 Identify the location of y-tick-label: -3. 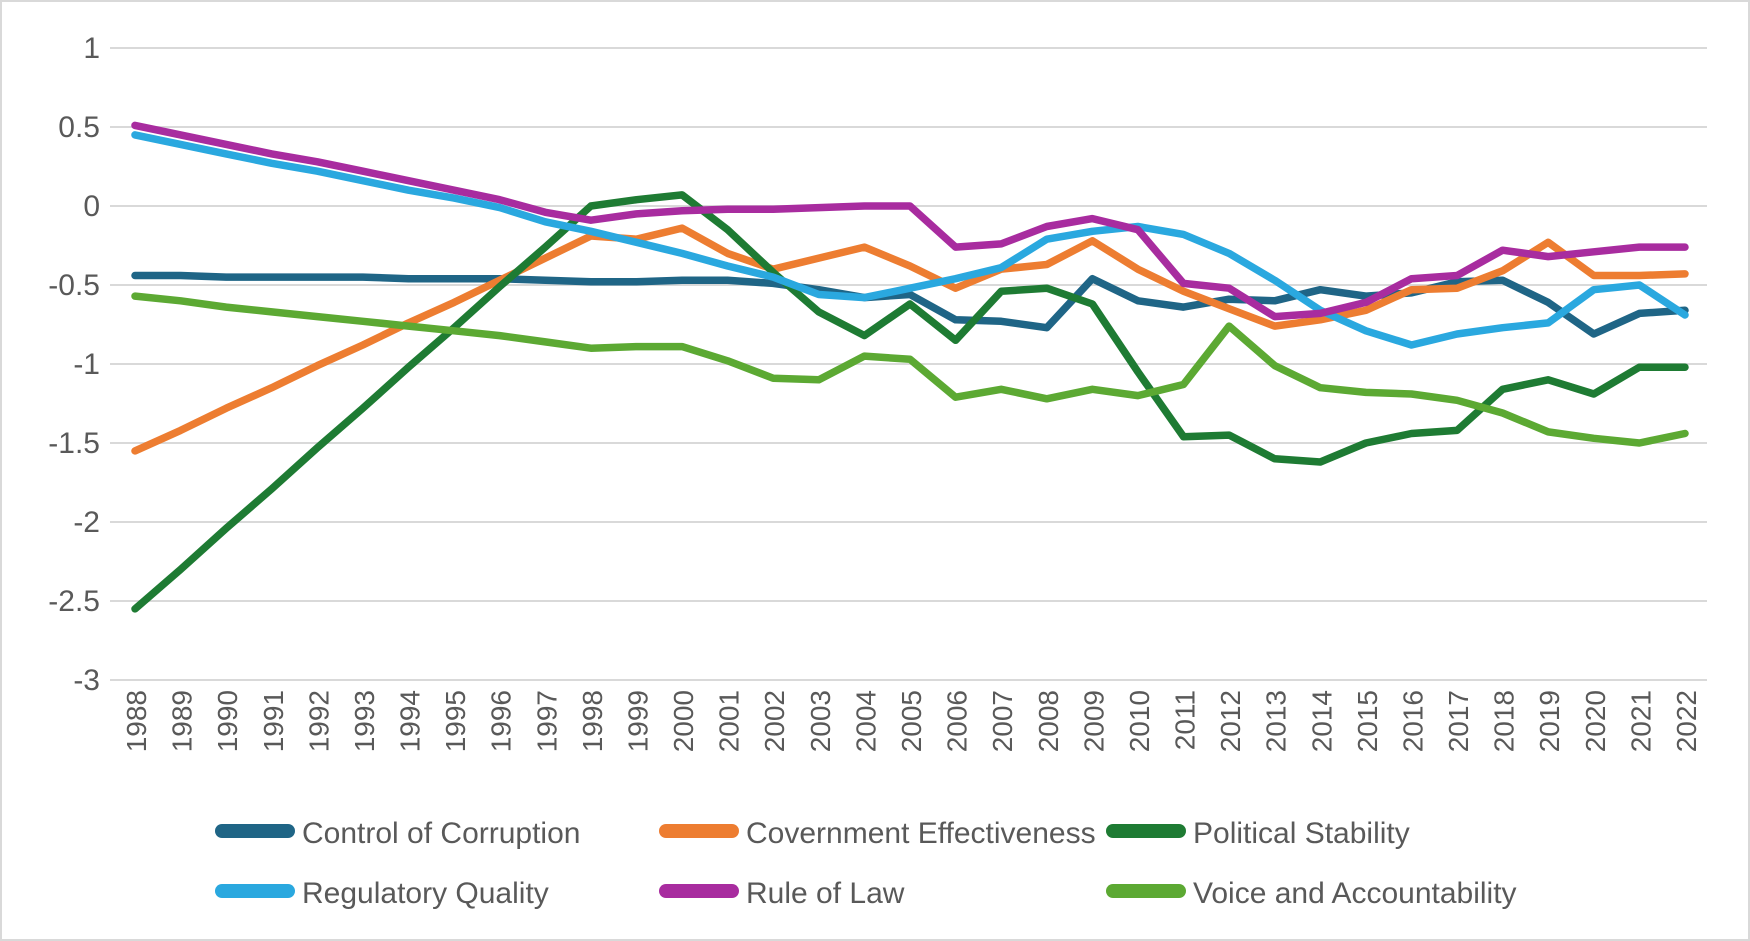
(86, 680).